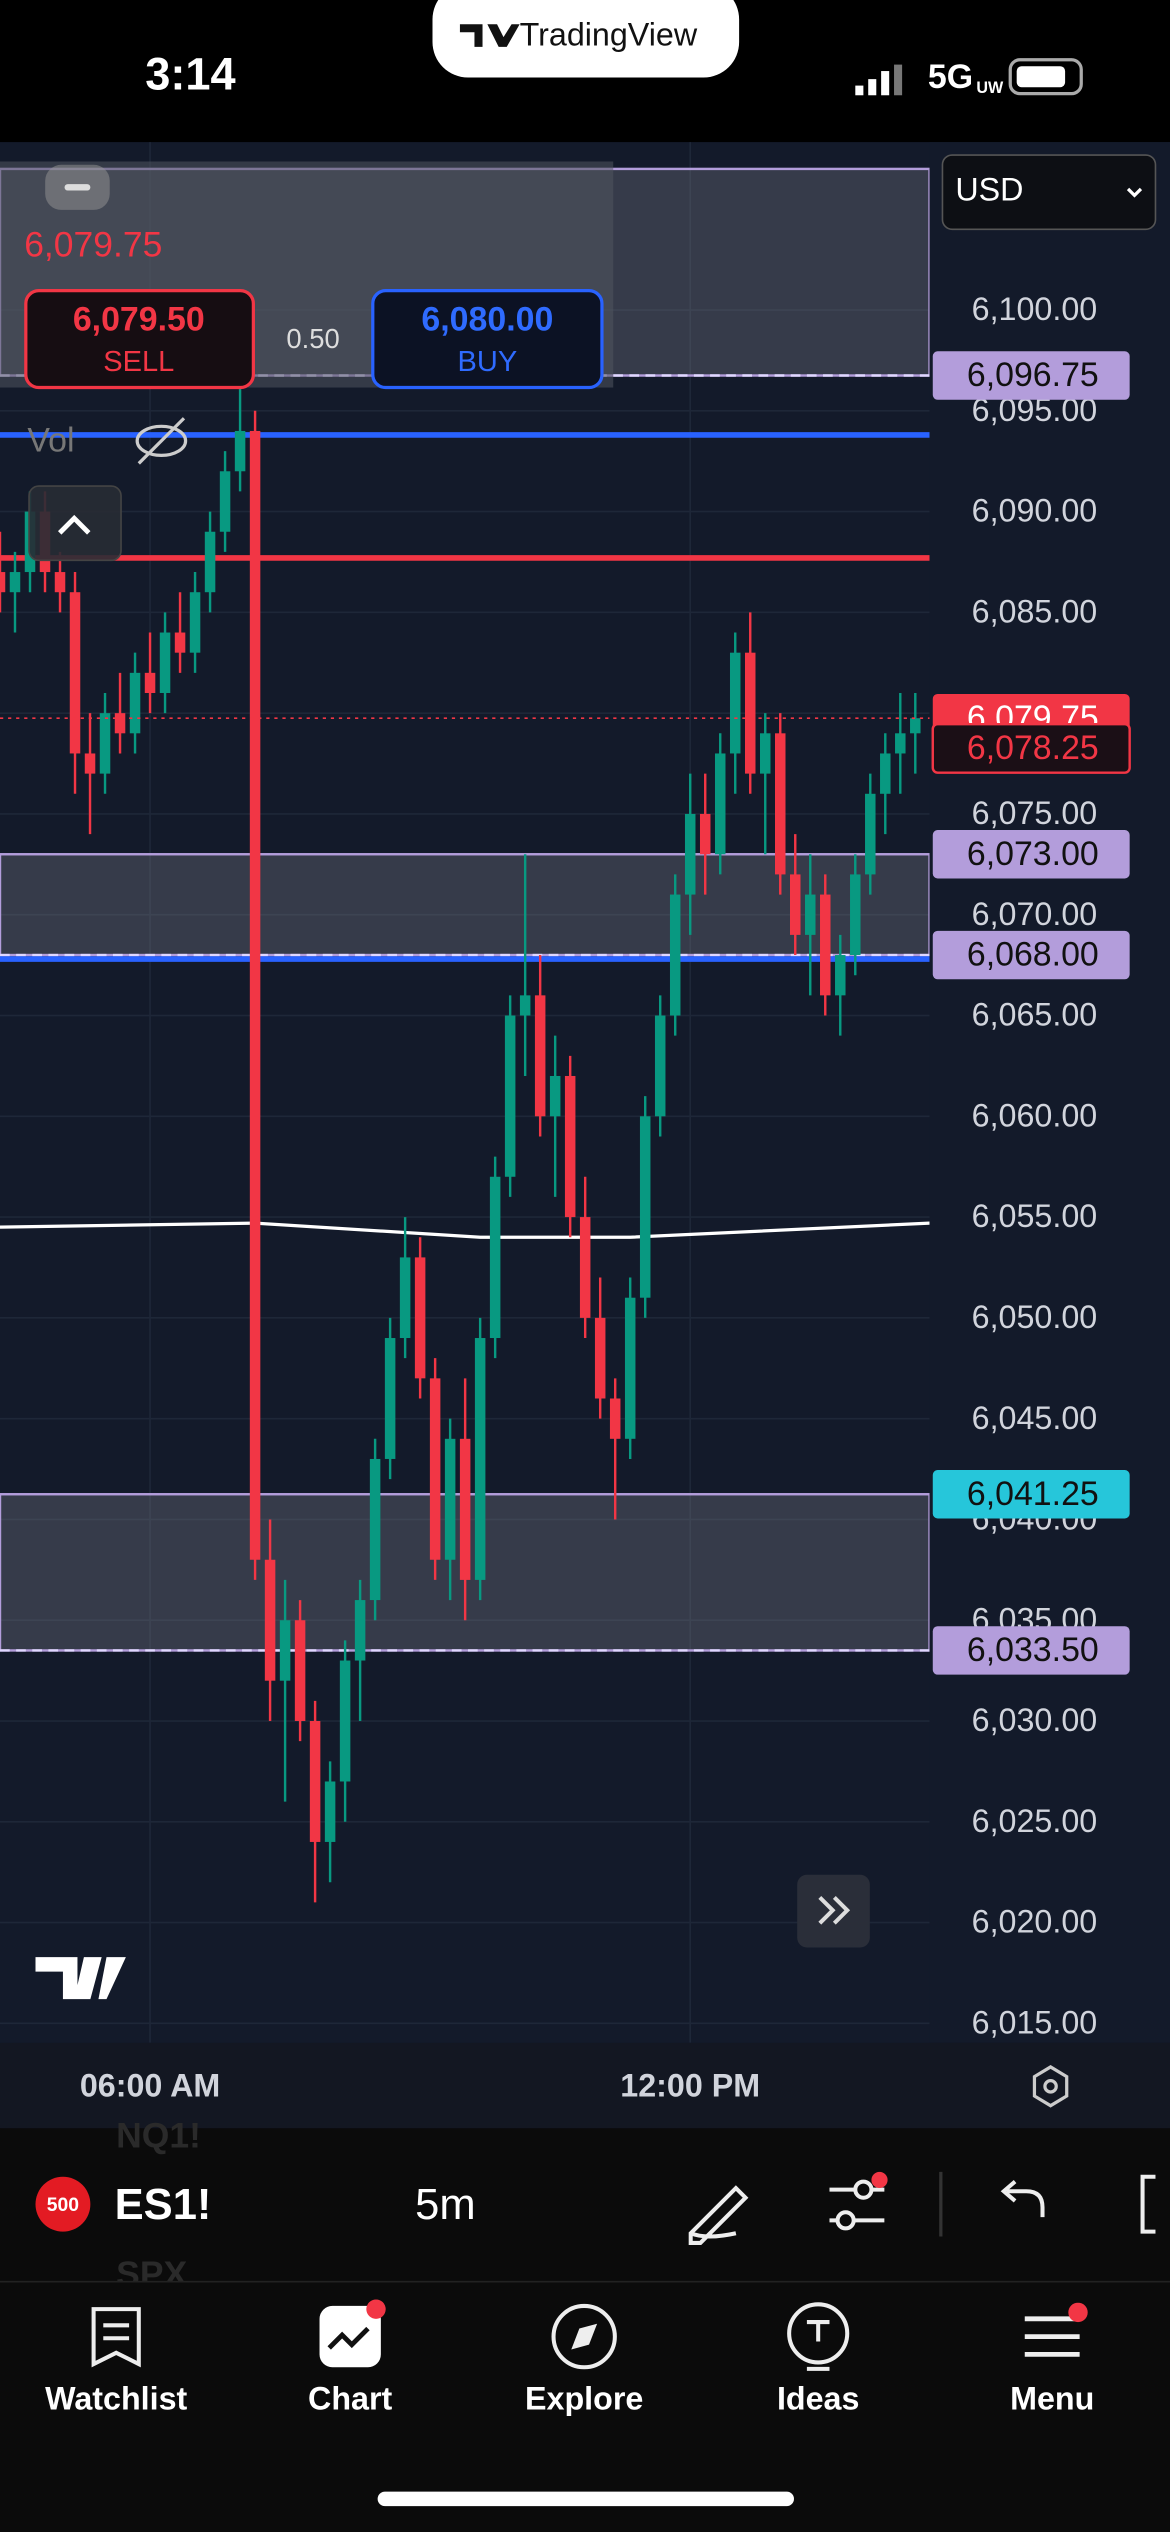 The width and height of the screenshot is (1170, 2532). I want to click on ideas-icon-detail, so click(818, 2345).